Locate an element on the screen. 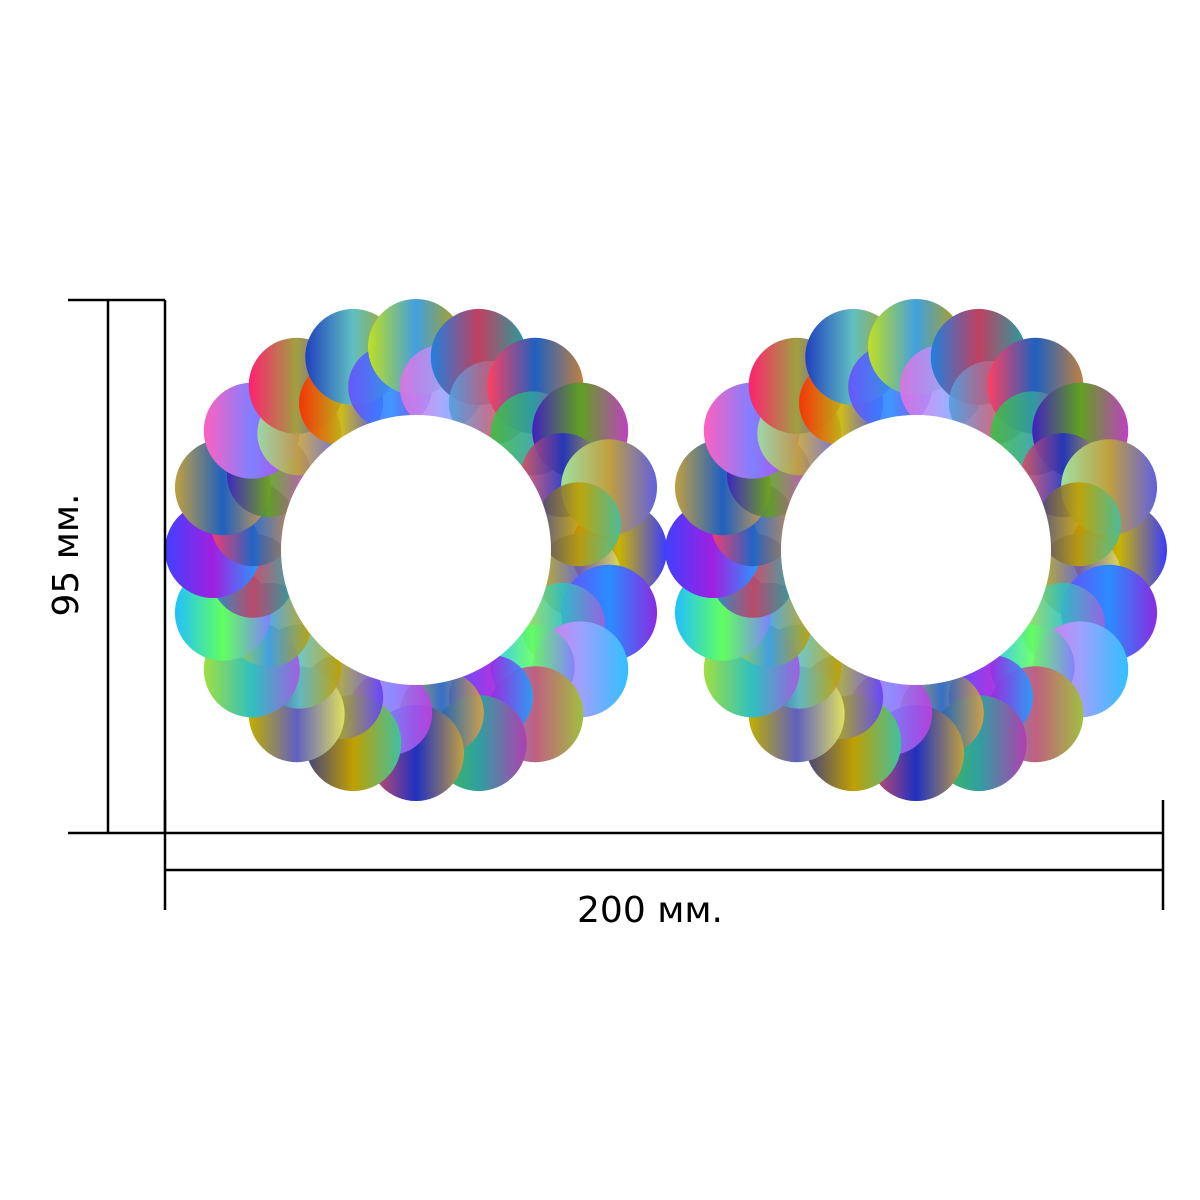 This screenshot has width=1200, height=1200. width-dimension: 200 мм. is located at coordinates (664, 865).